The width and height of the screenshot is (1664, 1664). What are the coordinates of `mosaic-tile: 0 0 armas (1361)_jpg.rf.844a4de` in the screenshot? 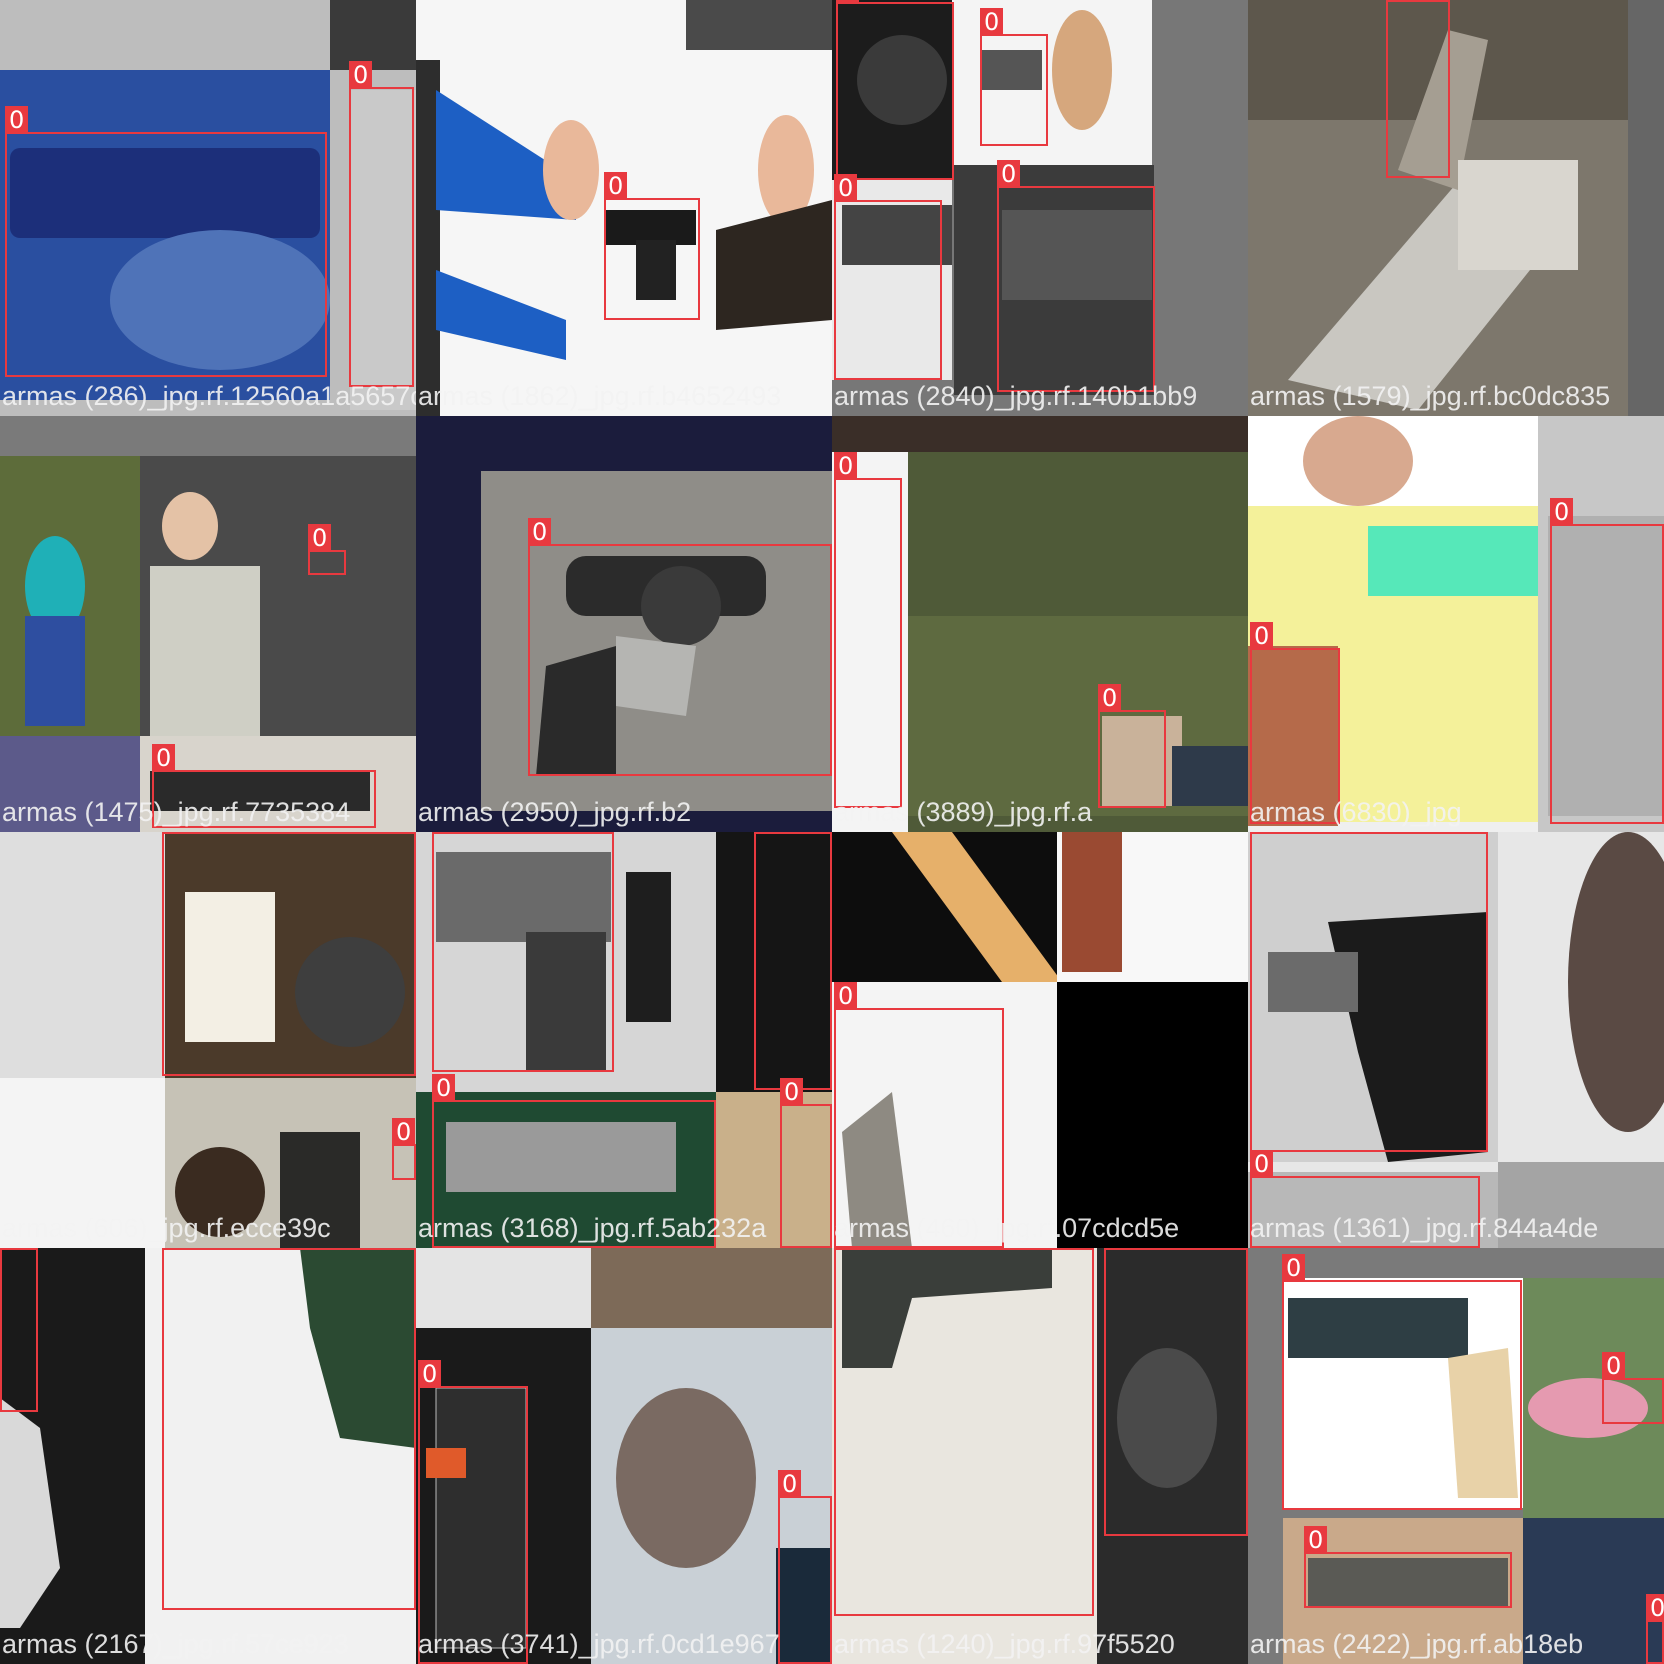 It's located at (1456, 1040).